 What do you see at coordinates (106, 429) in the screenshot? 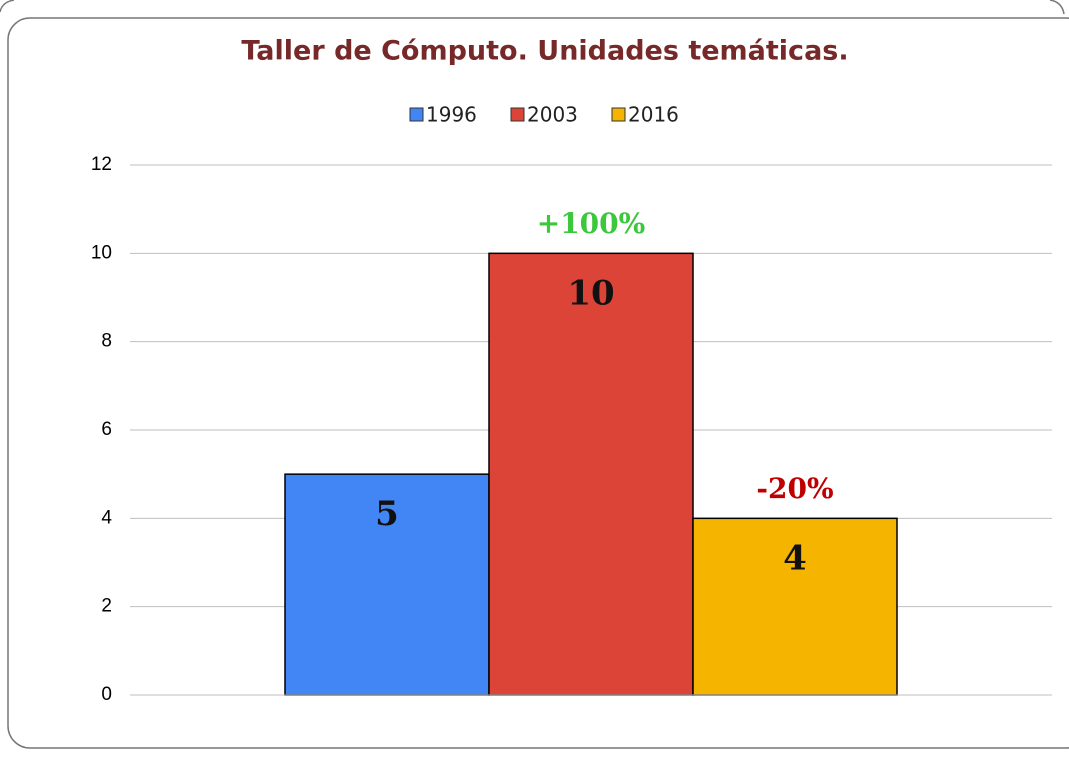
I see `y-tick-label: 6` at bounding box center [106, 429].